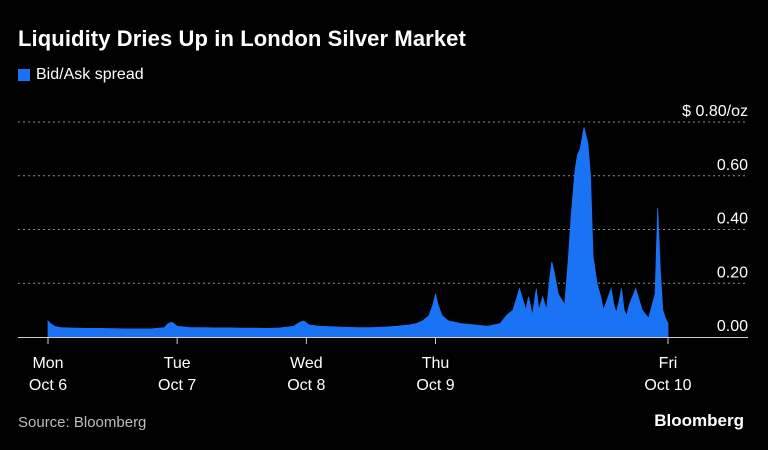  What do you see at coordinates (668, 363) in the screenshot?
I see `x-tick-label-day: Fri` at bounding box center [668, 363].